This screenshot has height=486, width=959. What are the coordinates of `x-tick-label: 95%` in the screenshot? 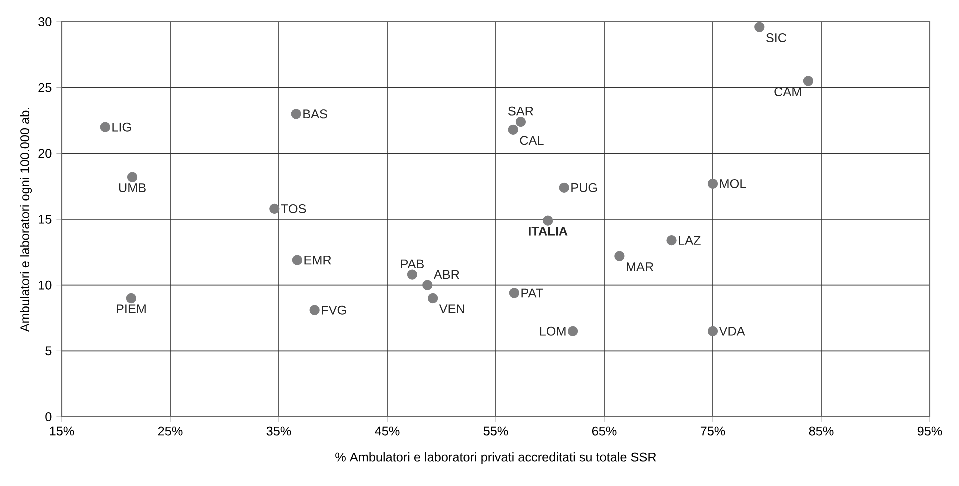 It's located at (930, 431).